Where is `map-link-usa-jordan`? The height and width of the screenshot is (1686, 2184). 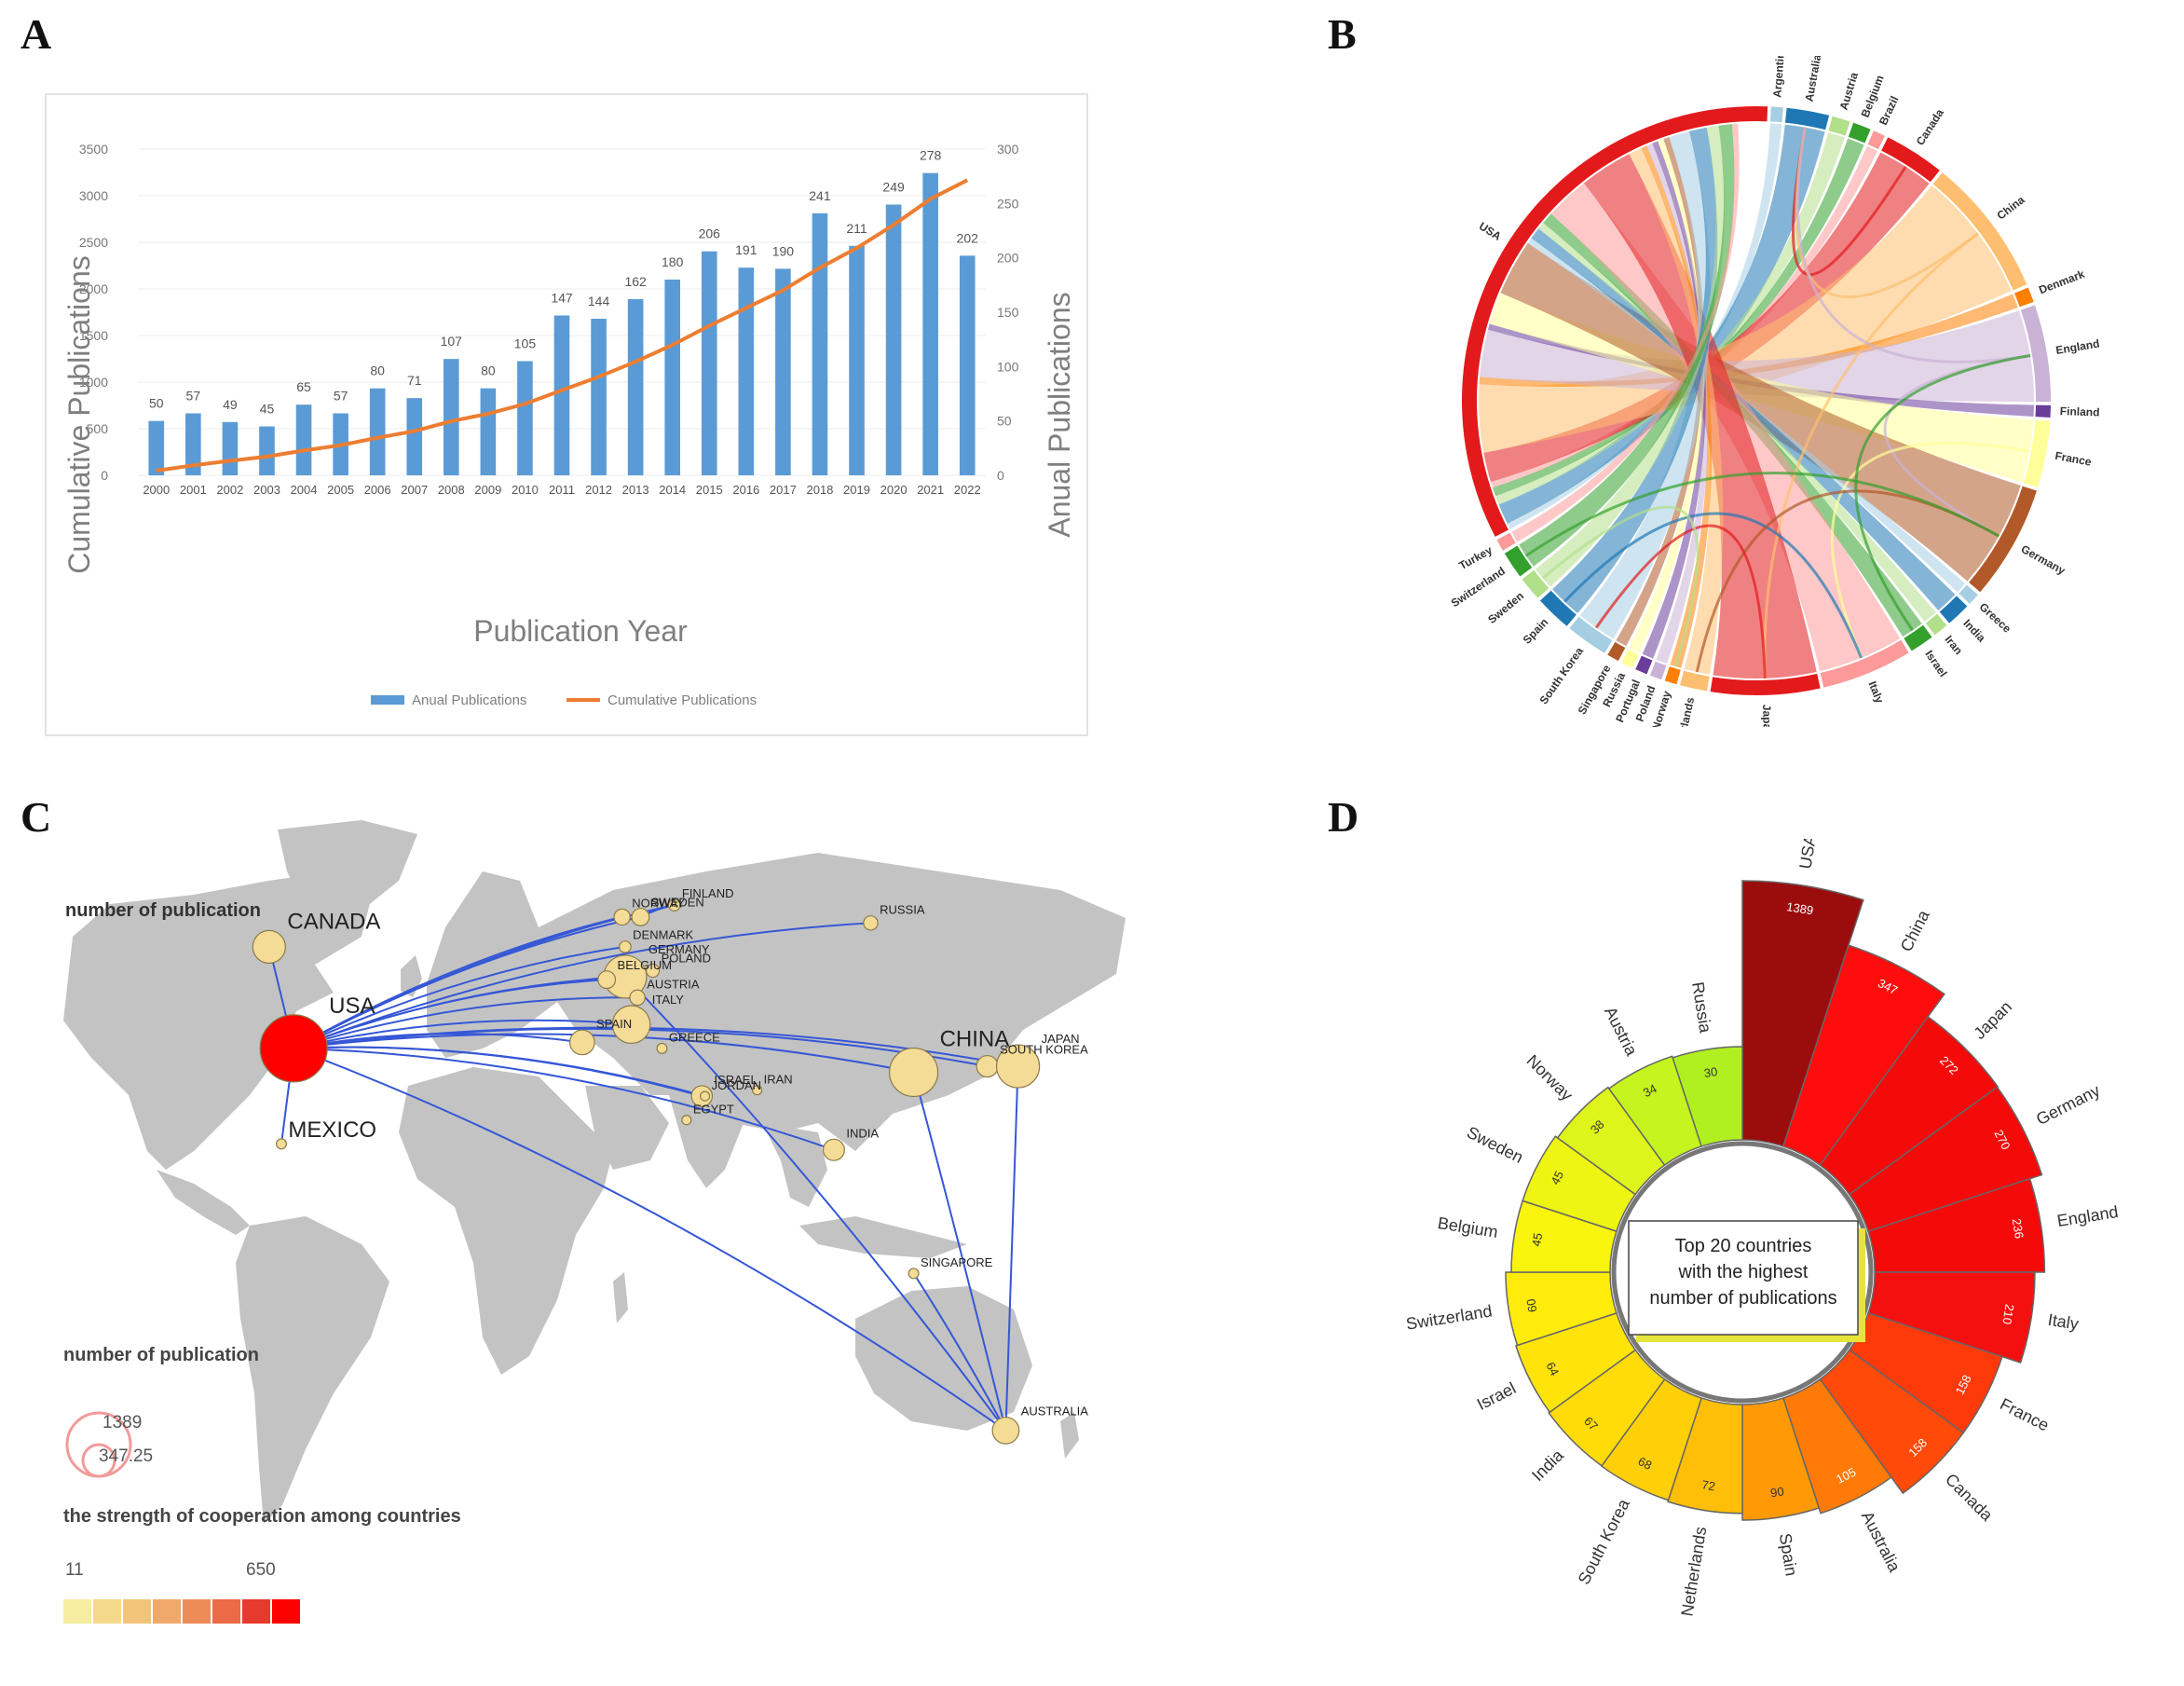
map-link-usa-jordan is located at coordinates (499, 1072).